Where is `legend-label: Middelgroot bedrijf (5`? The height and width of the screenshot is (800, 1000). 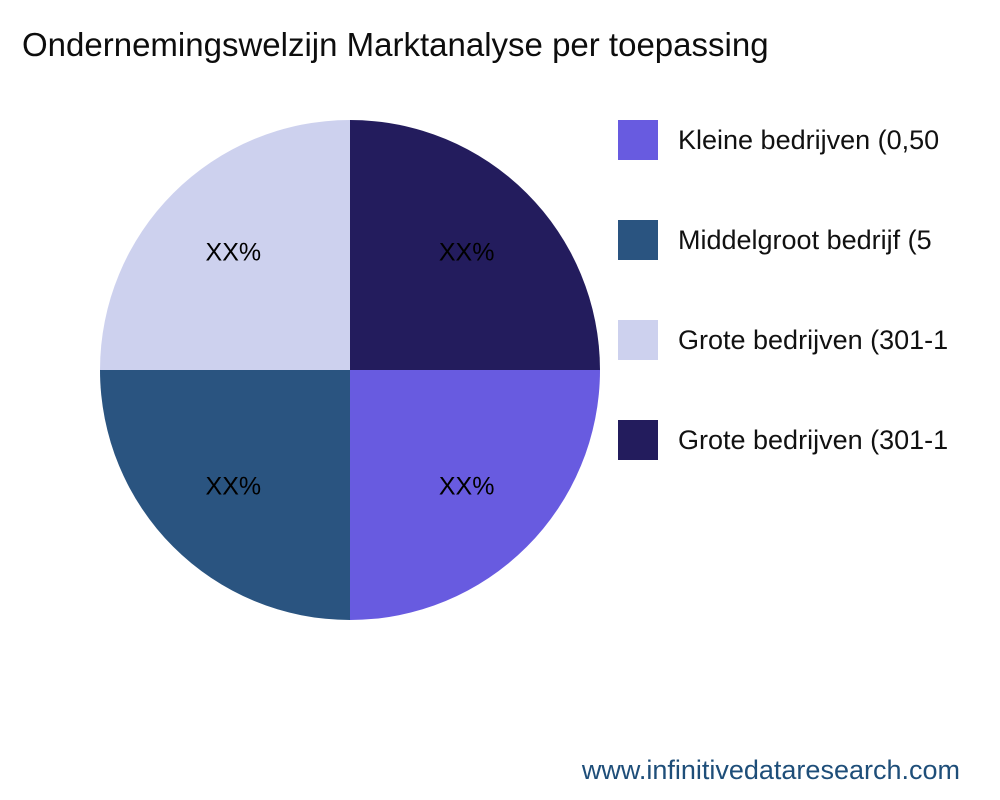 legend-label: Middelgroot bedrijf (5 is located at coordinates (805, 239).